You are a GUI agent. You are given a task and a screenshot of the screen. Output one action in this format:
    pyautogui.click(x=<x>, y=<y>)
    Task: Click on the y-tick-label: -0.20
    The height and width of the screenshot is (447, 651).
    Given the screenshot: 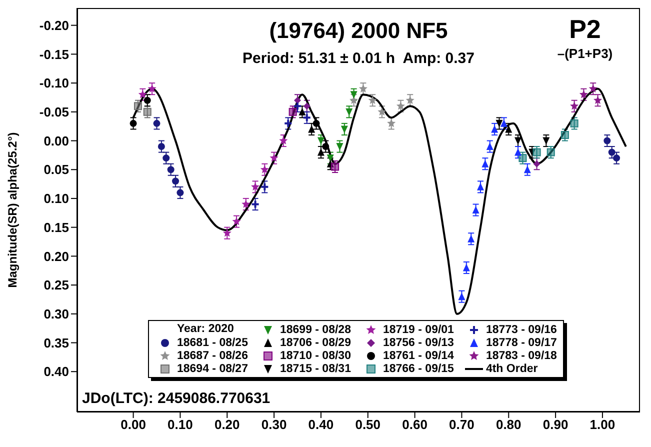 What is the action you would take?
    pyautogui.click(x=54, y=25)
    